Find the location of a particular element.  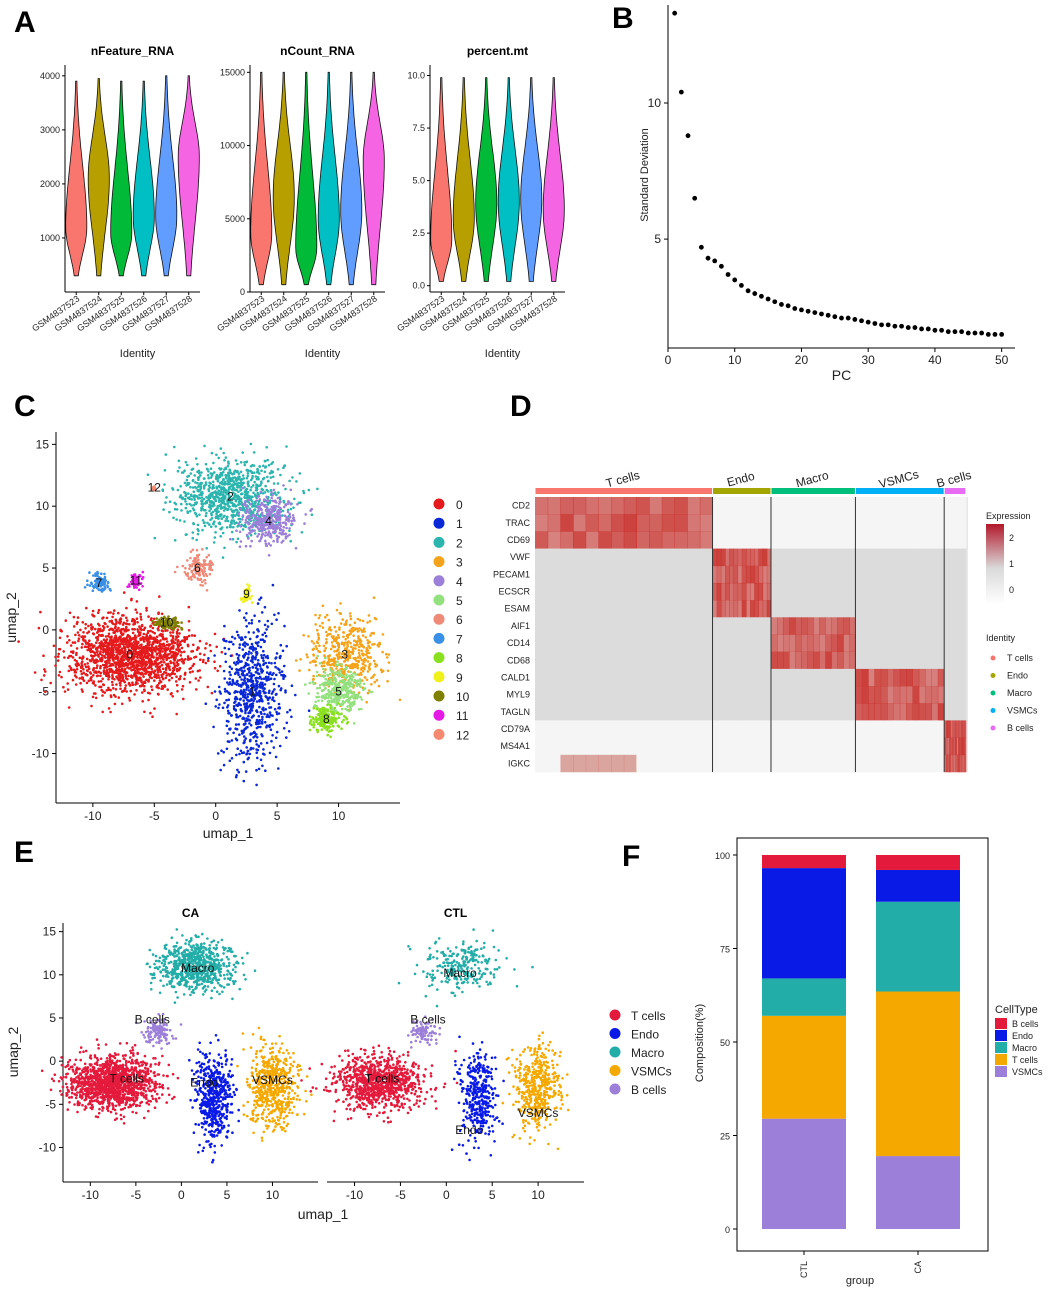

umap-c-x-tick-label: 5 is located at coordinates (277, 816).